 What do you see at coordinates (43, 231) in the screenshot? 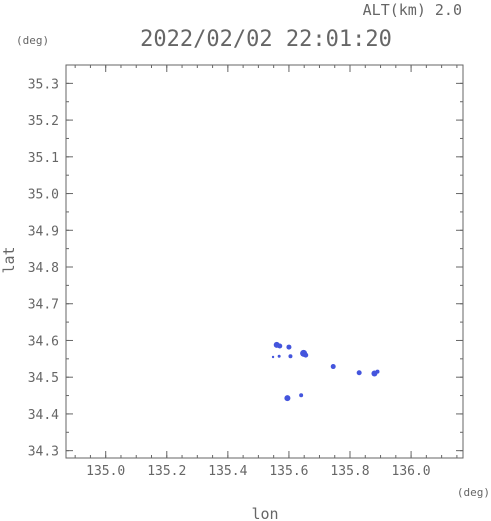
I see `y-tick-label: 34.9` at bounding box center [43, 231].